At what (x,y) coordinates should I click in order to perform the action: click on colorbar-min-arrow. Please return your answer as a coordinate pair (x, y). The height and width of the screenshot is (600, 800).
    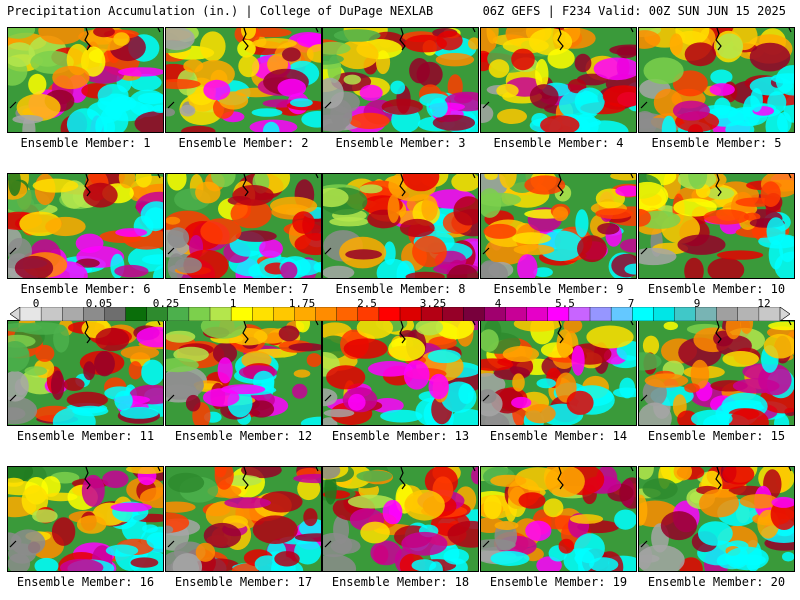
    Looking at the image, I should click on (15, 314).